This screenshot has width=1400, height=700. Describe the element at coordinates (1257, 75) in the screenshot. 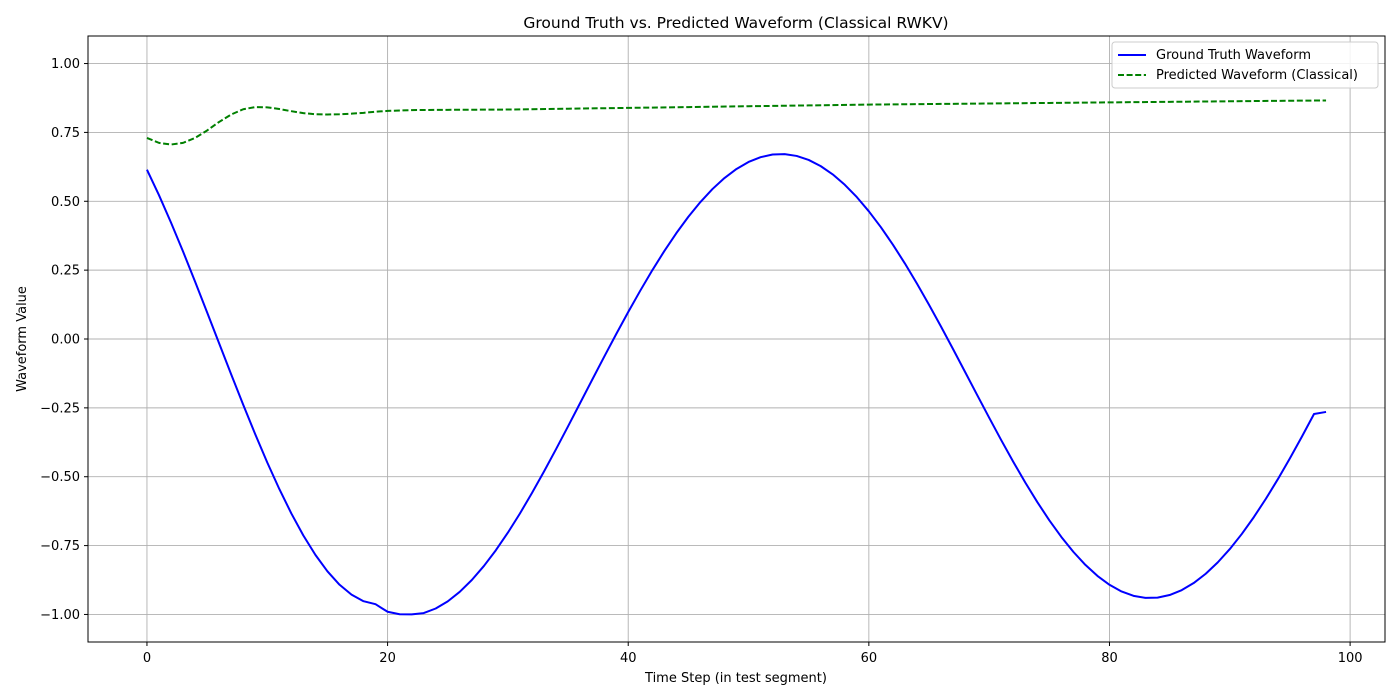

I see `legend-label-predicted: Predicted Waveform (Classical)` at that location.